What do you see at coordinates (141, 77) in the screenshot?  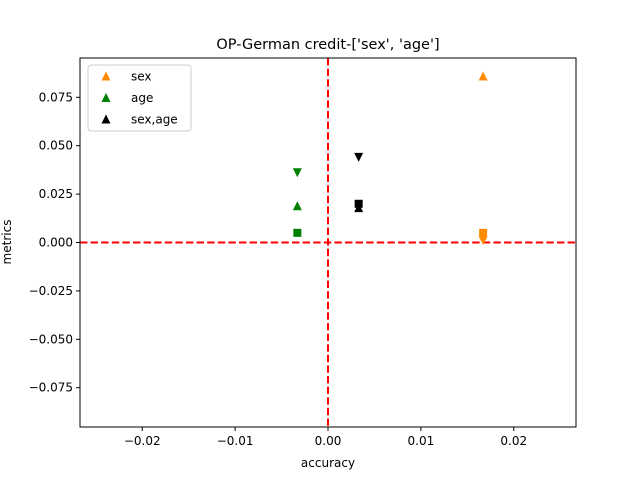 I see `legend-label: sex` at bounding box center [141, 77].